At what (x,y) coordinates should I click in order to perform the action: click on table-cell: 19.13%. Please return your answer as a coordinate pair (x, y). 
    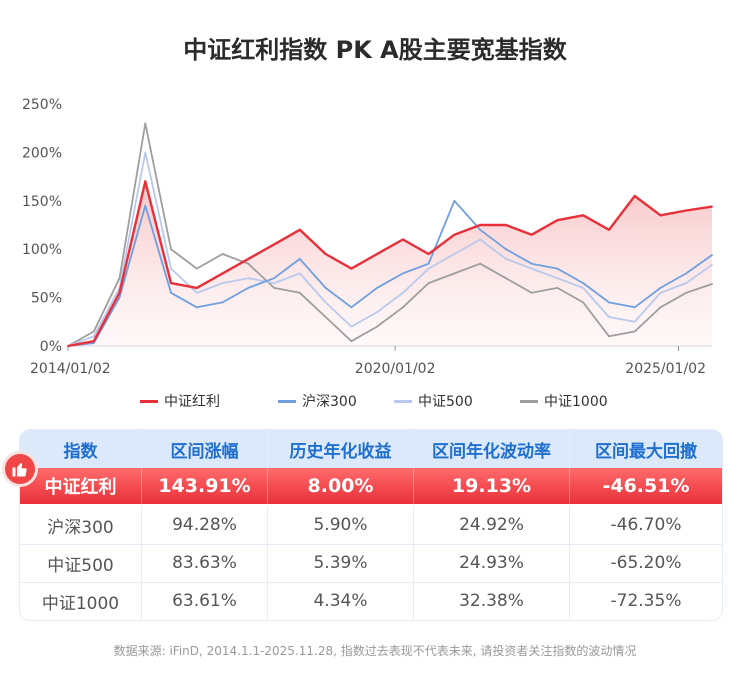
    Looking at the image, I should click on (492, 486).